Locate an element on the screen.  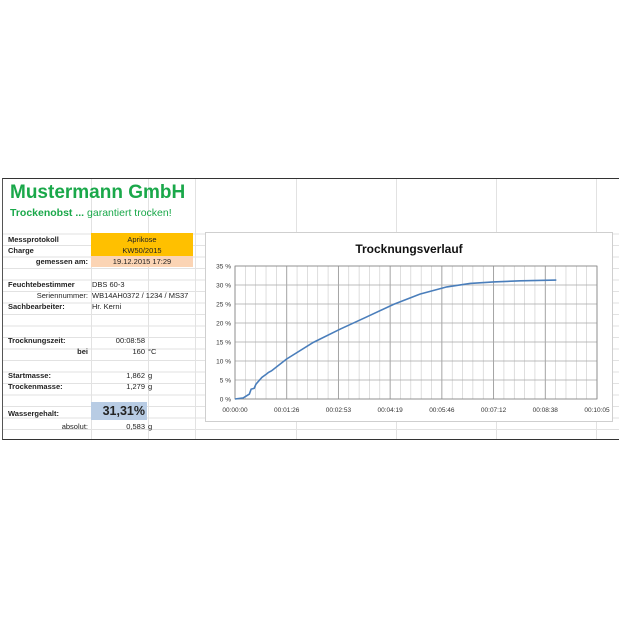
x-tick-label: 00:00:00 is located at coordinates (235, 410).